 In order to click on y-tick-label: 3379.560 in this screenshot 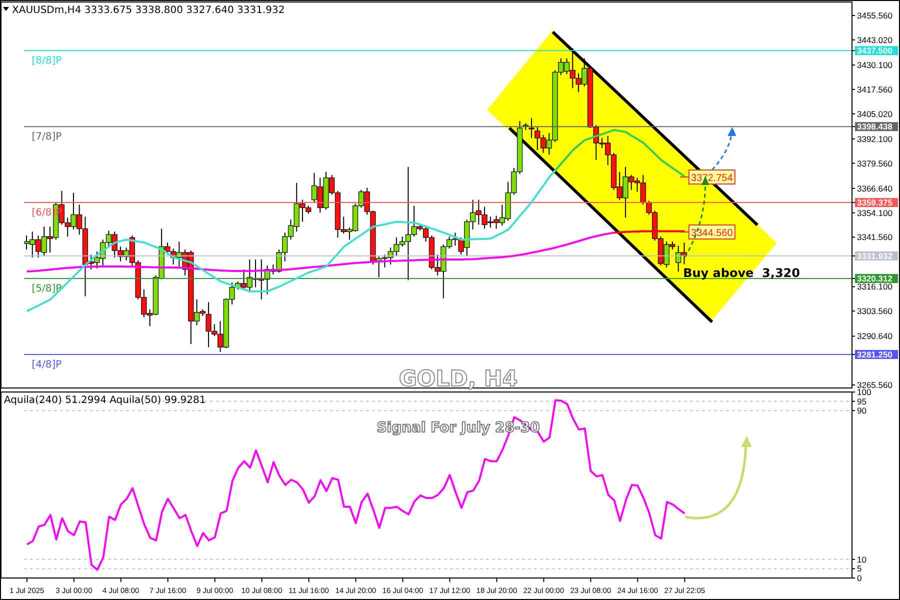, I will do `click(875, 163)`.